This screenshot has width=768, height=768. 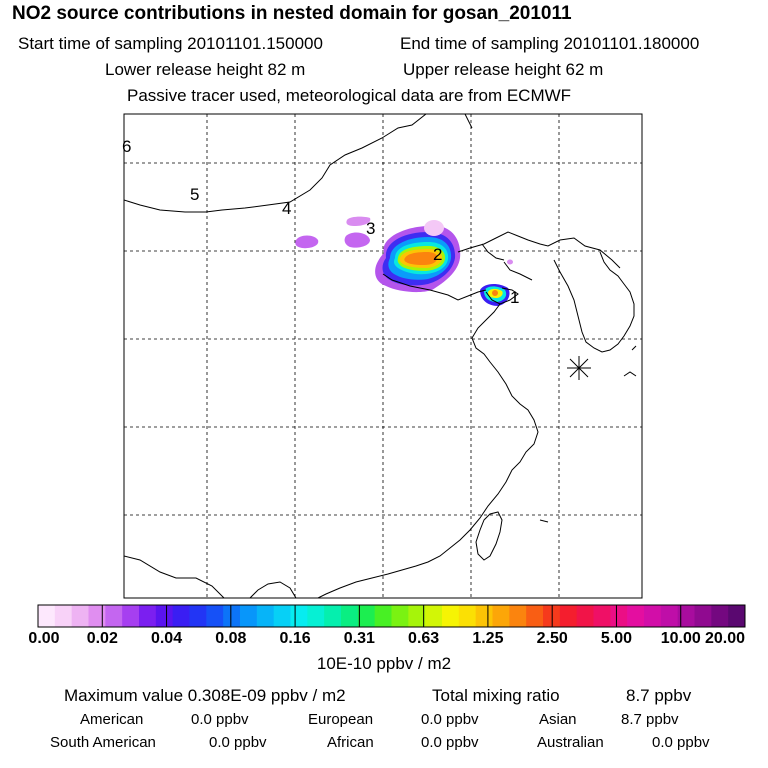 I want to click on region-name: South American, so click(x=103, y=742).